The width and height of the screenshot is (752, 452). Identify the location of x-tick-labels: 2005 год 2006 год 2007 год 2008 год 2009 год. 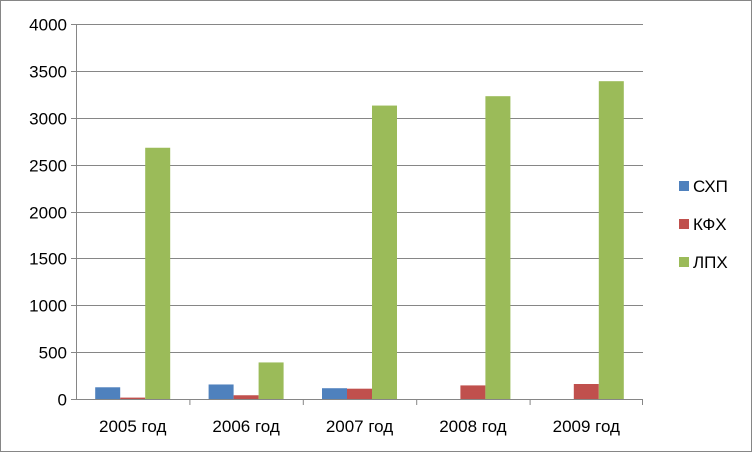
(359, 426).